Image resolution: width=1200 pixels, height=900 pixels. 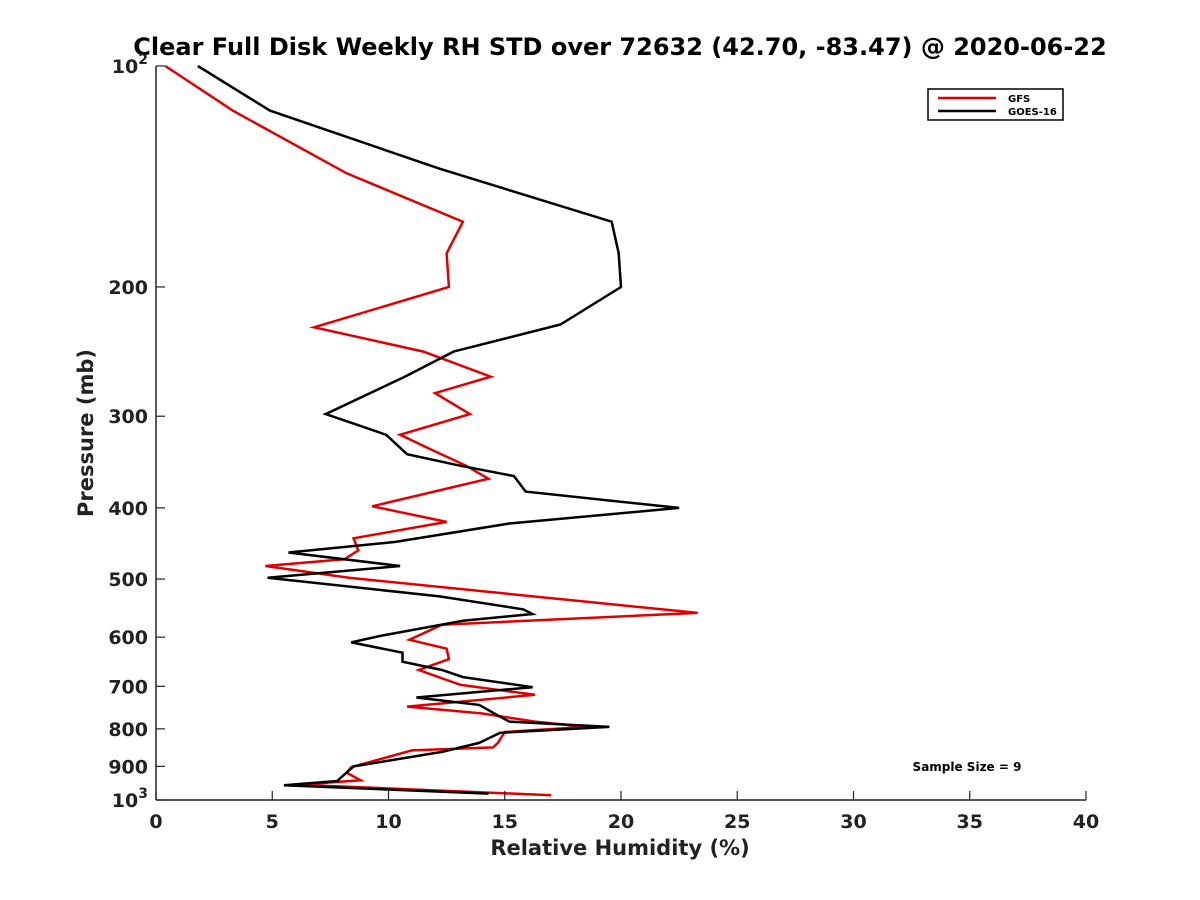 I want to click on x-tick-label: 20, so click(x=621, y=822).